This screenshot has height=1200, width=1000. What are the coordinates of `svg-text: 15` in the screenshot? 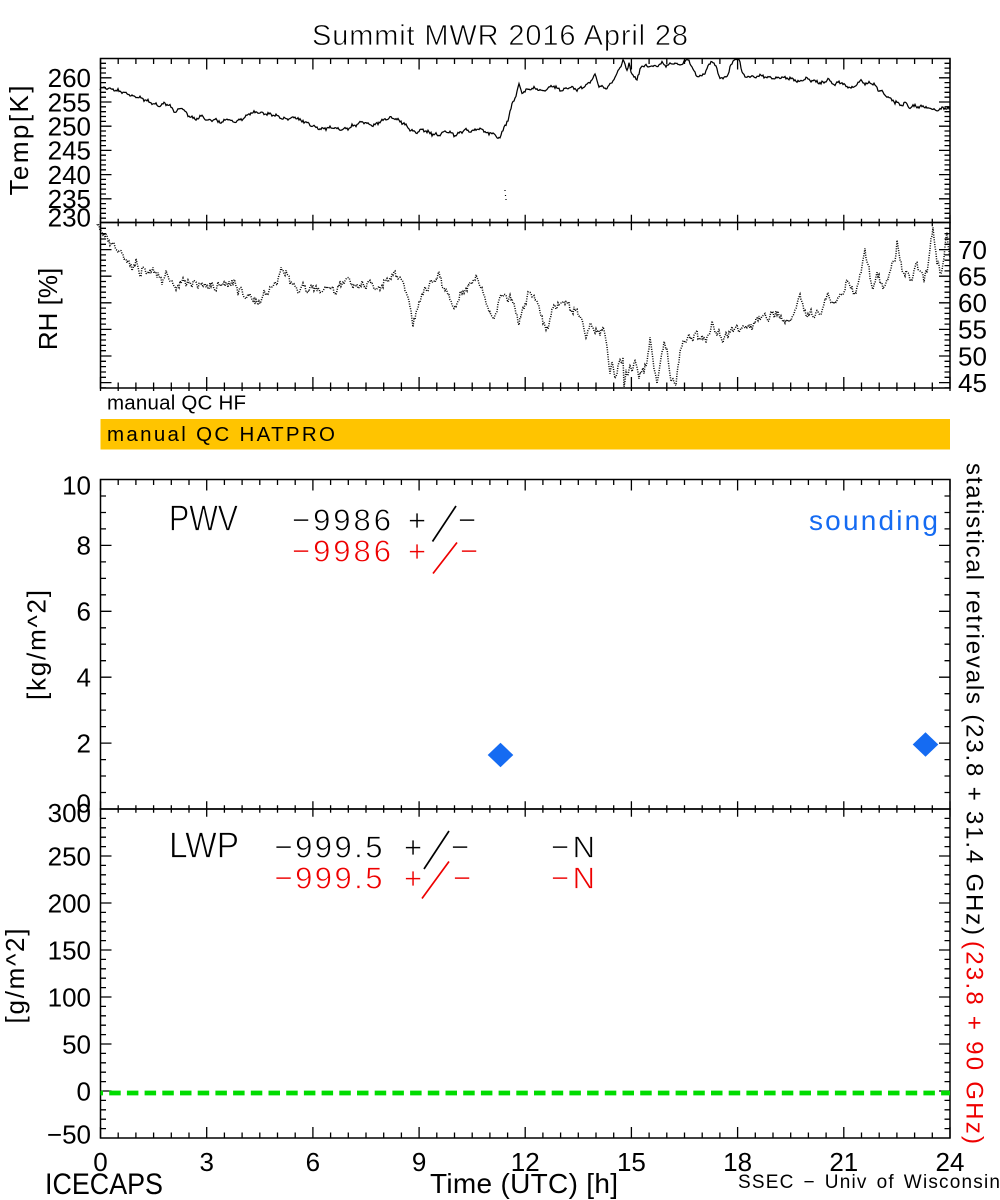 It's located at (631, 1162).